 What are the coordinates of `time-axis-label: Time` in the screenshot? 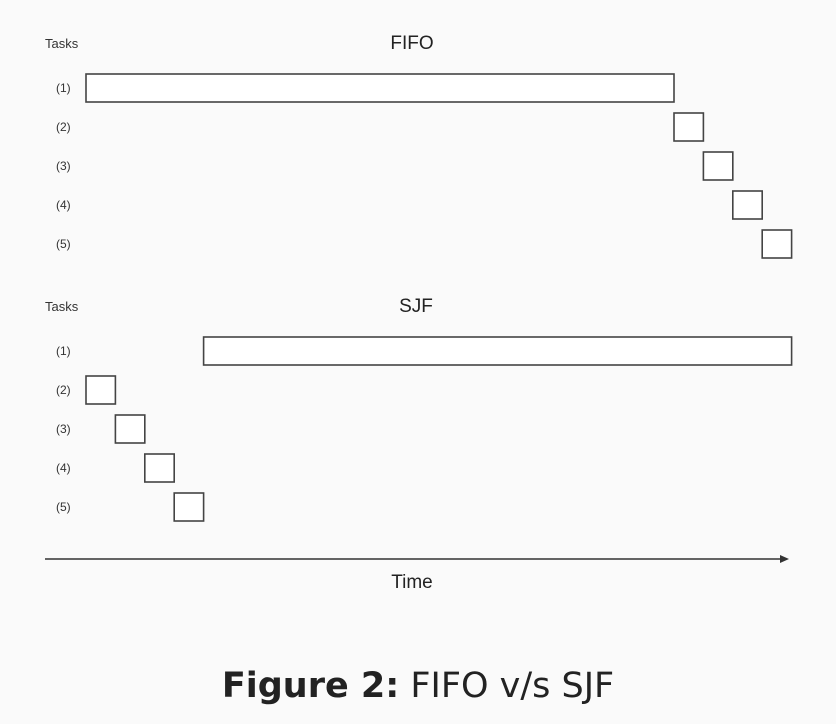 It's located at (412, 582).